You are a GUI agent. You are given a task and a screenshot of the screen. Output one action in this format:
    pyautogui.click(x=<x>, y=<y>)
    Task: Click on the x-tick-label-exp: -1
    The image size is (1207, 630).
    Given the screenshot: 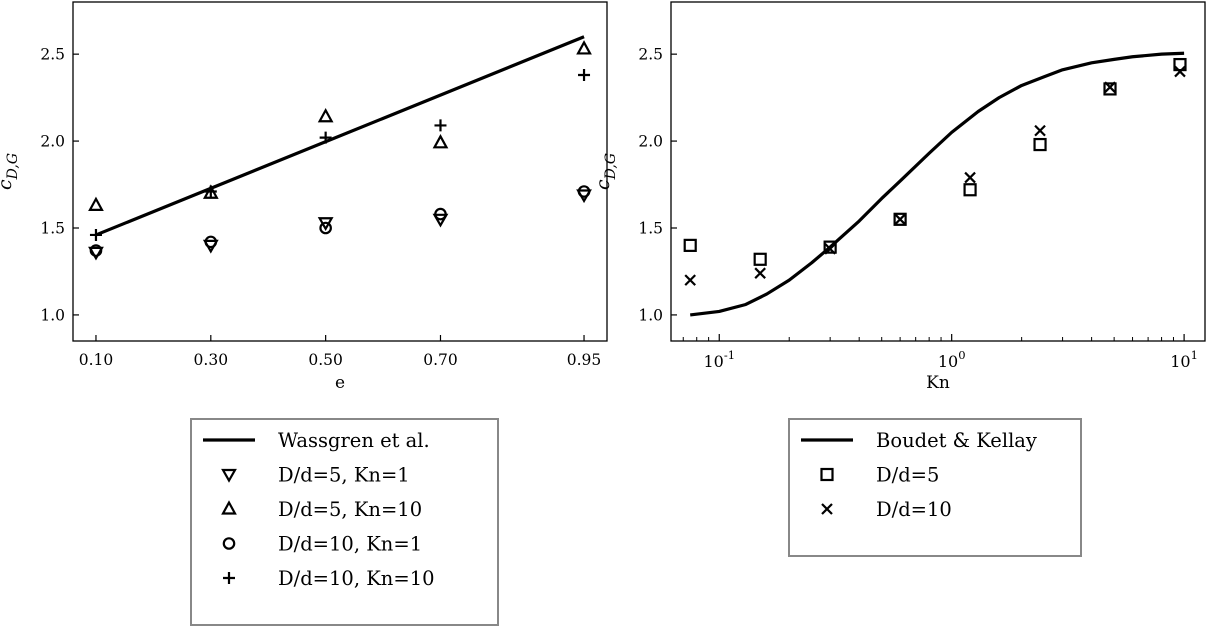 What is the action you would take?
    pyautogui.click(x=729, y=355)
    